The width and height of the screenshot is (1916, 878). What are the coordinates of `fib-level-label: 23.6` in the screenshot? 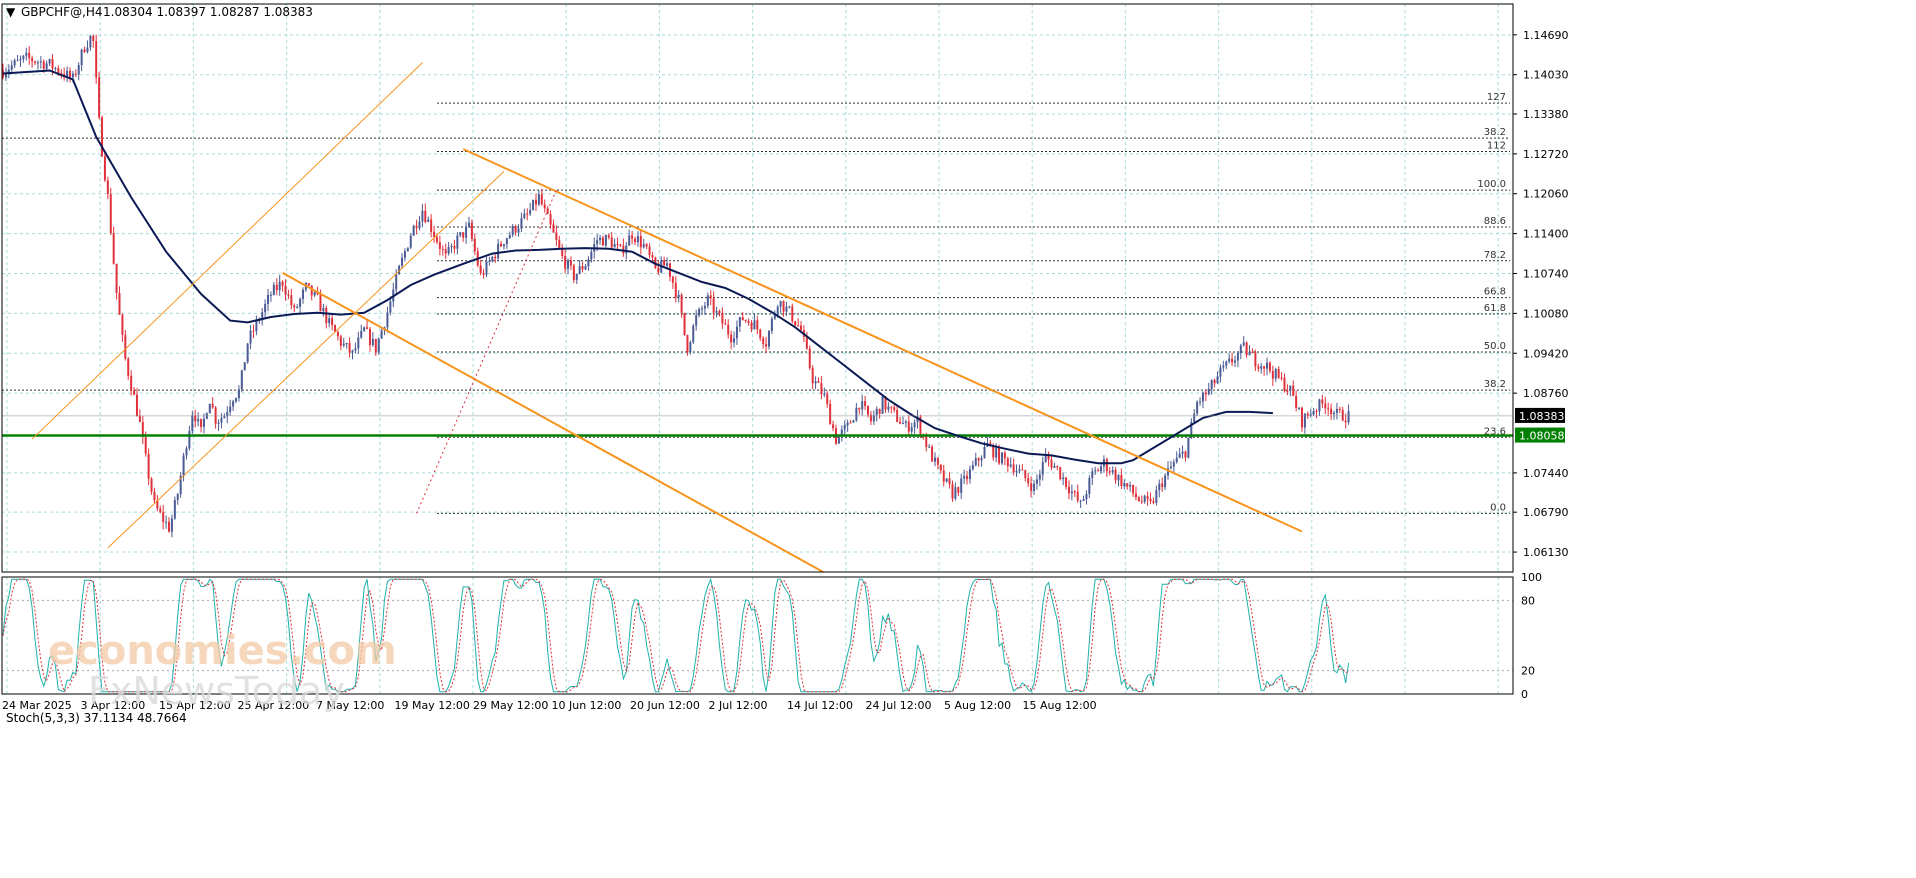 It's located at (1495, 431).